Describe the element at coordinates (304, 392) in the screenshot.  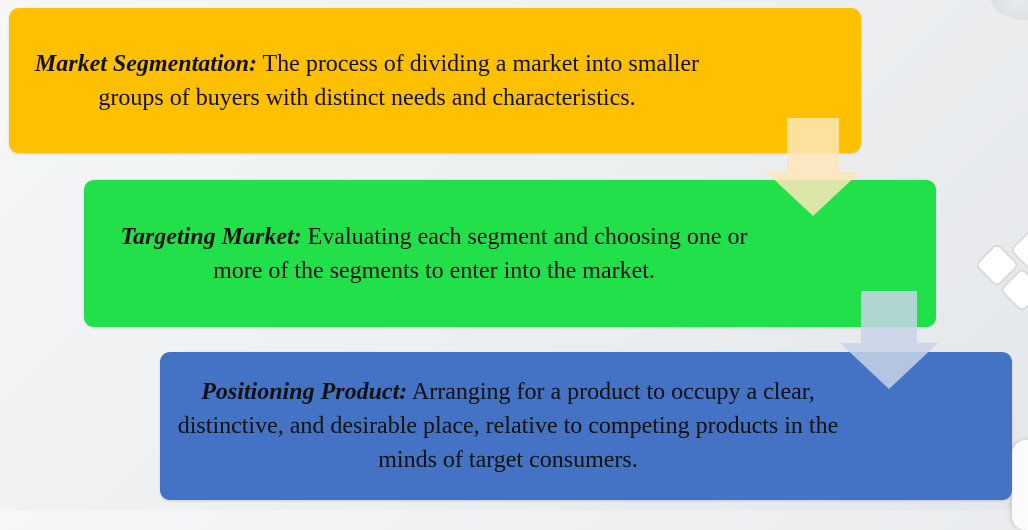
I see `step-term: Positioning Product:` at that location.